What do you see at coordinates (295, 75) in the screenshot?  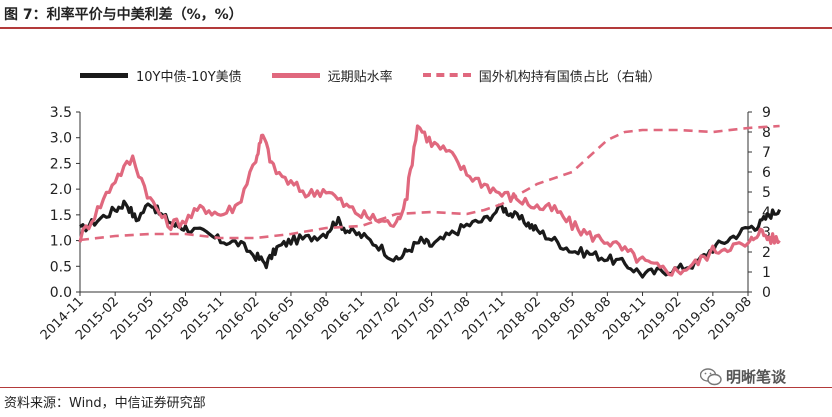 I see `legend-swatch-forward` at bounding box center [295, 75].